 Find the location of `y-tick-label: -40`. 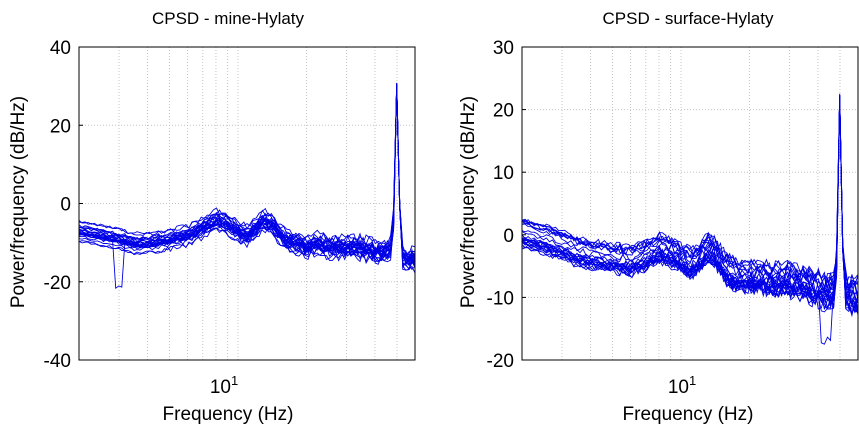

y-tick-label: -40 is located at coordinates (57, 361).